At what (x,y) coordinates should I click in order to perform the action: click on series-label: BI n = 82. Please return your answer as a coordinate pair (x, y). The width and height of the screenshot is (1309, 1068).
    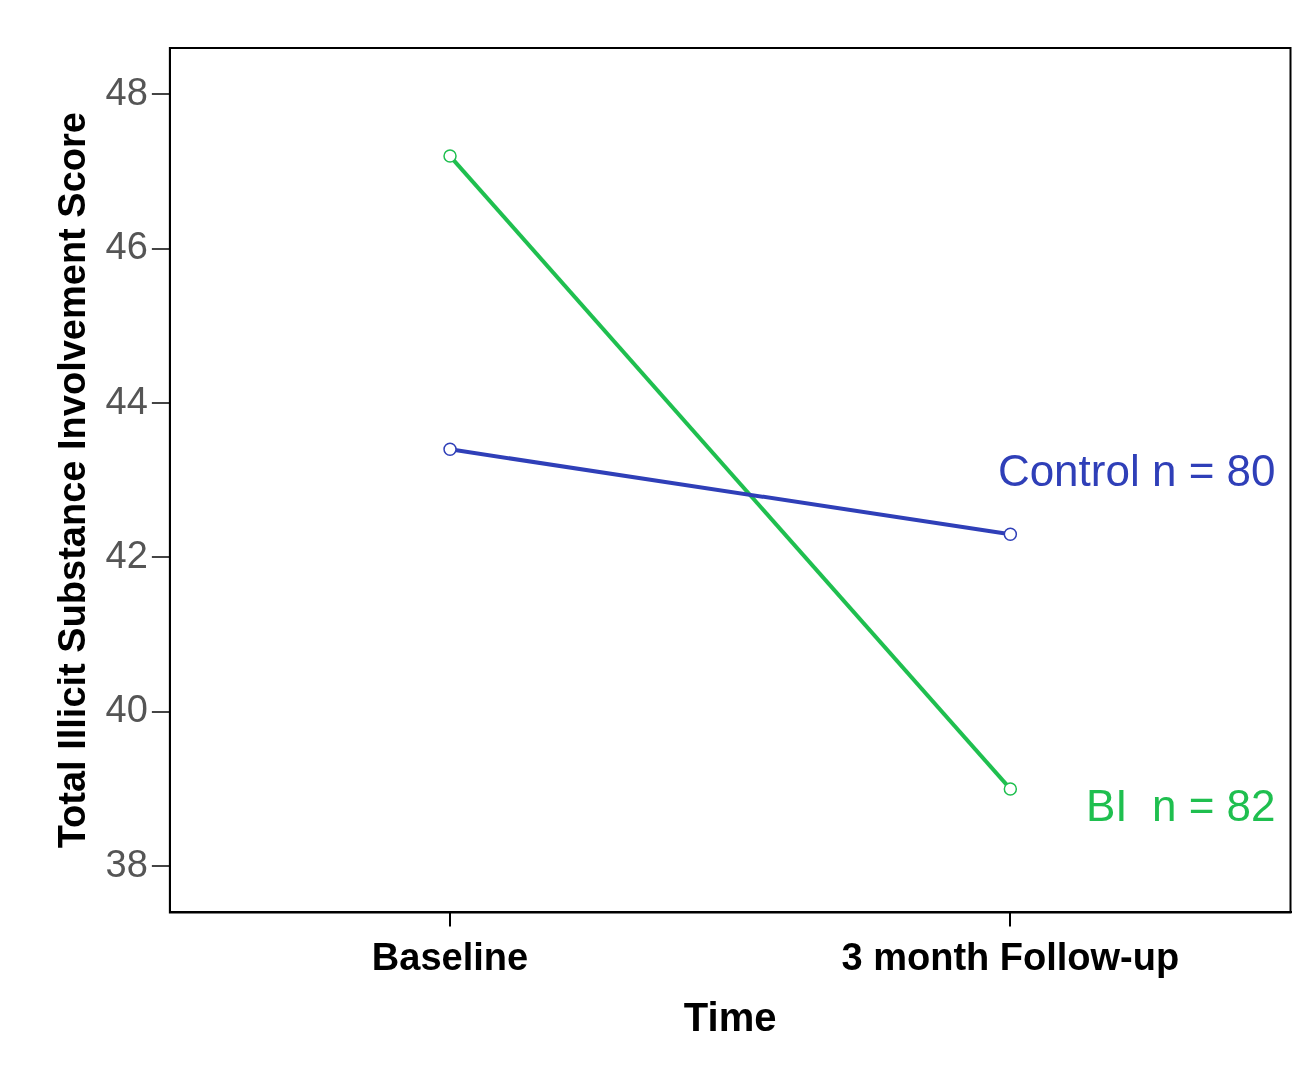
    Looking at the image, I should click on (1180, 806).